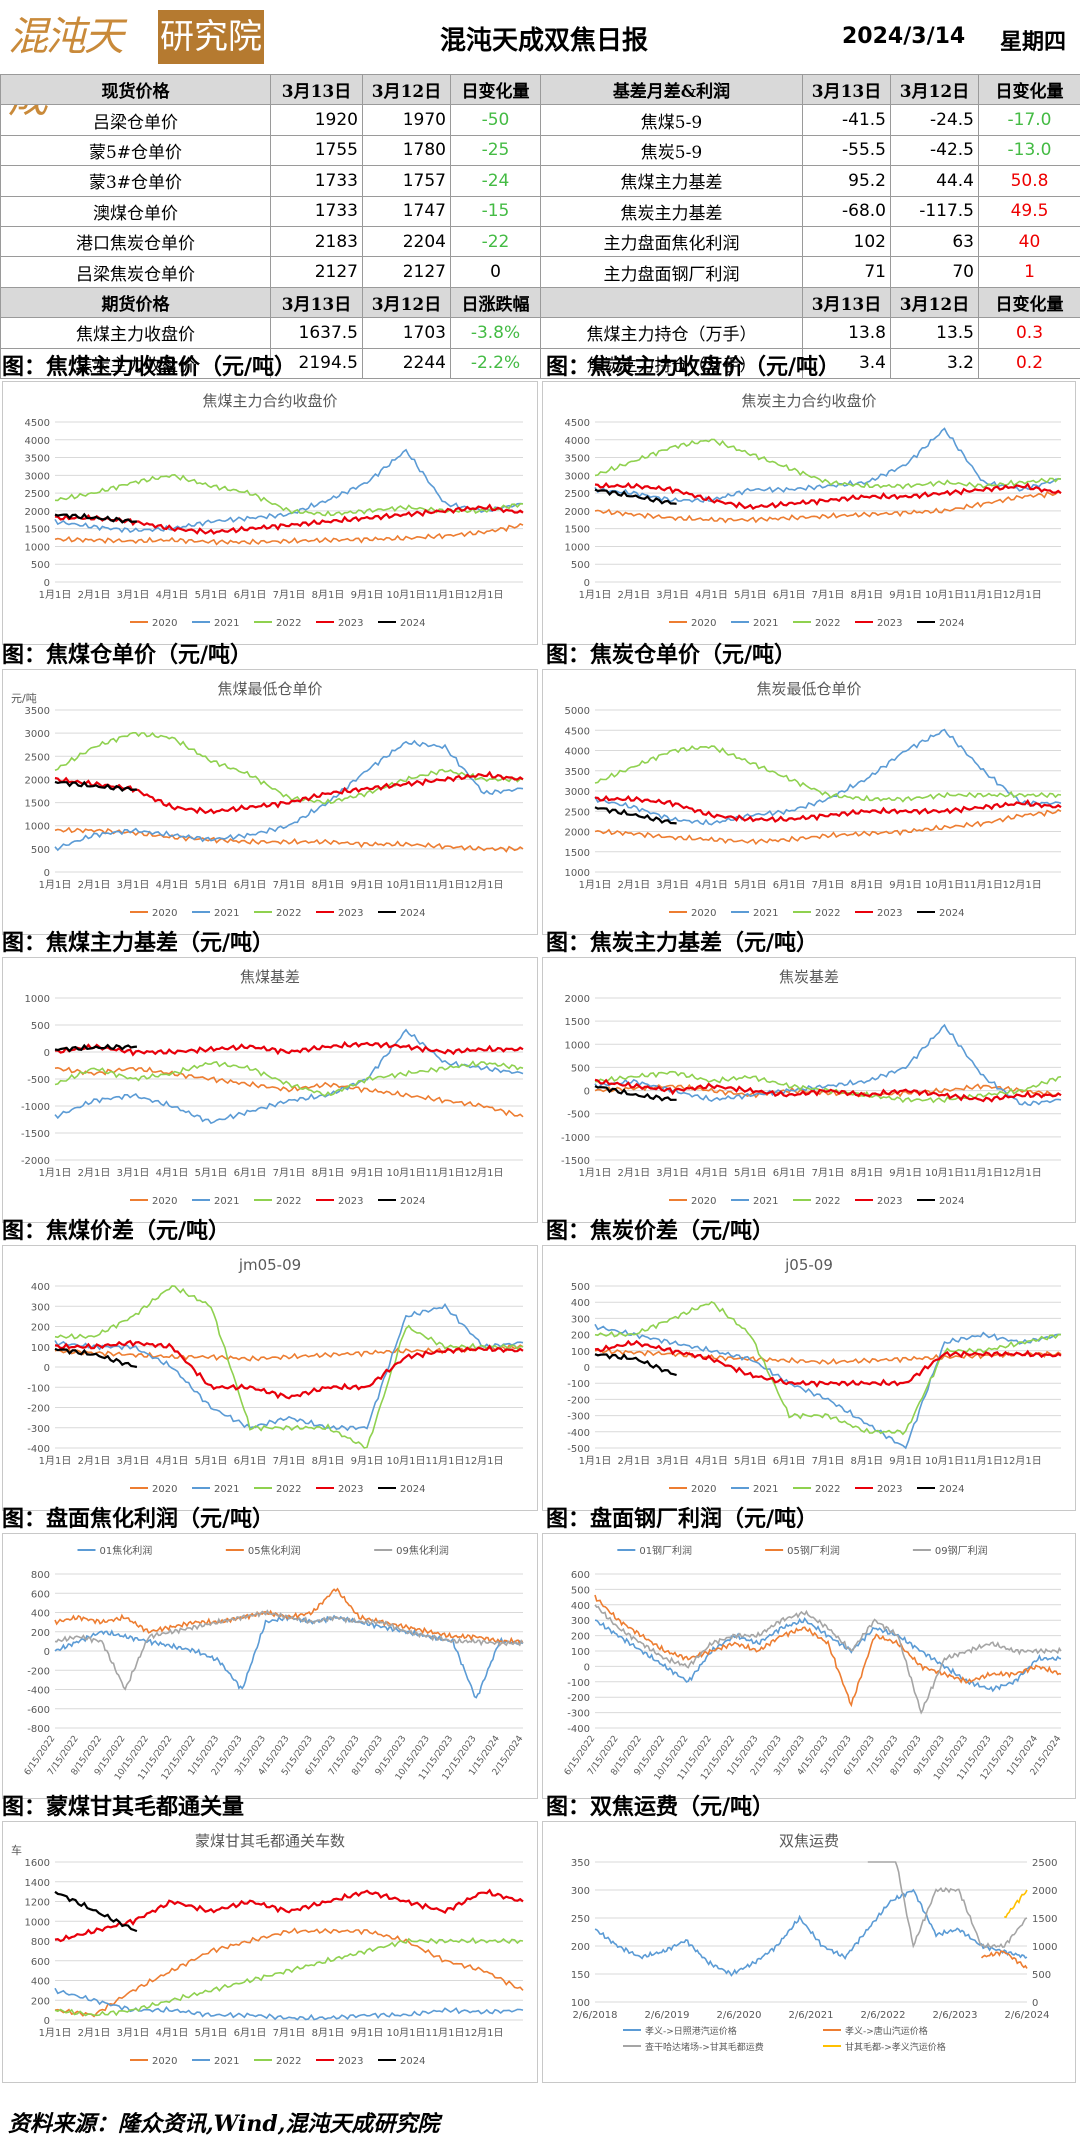  I want to click on y-tick-label: 600, so click(40, 1962).